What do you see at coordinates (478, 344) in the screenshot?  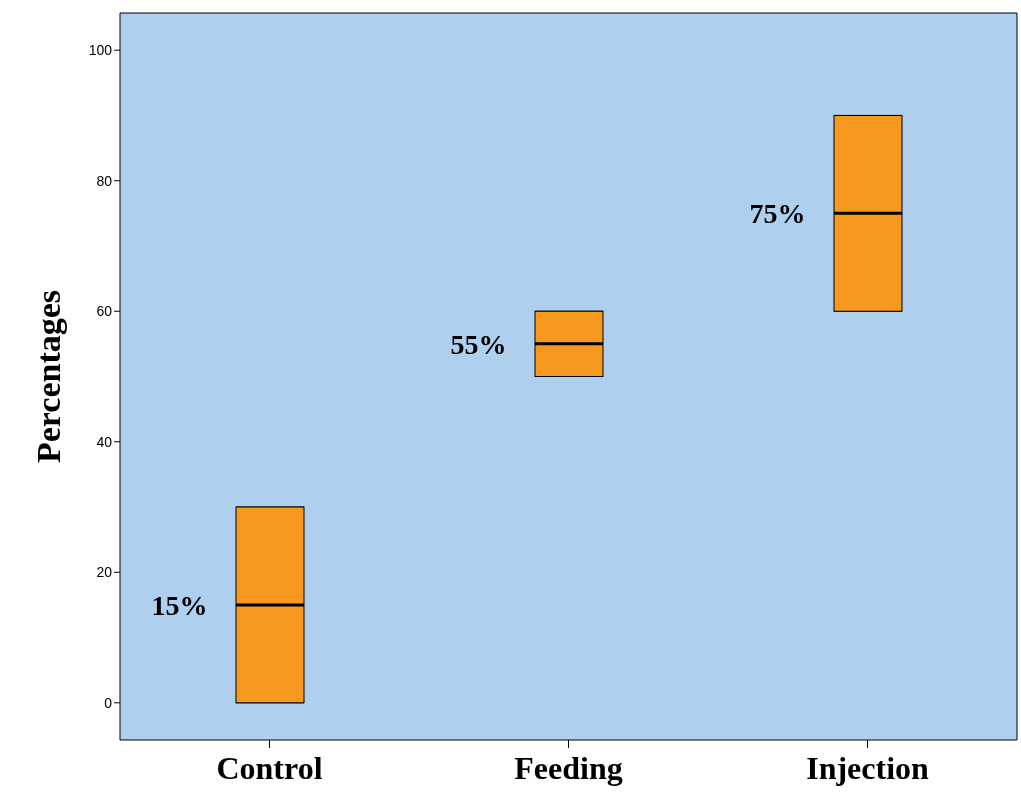 I see `annotation: 55%` at bounding box center [478, 344].